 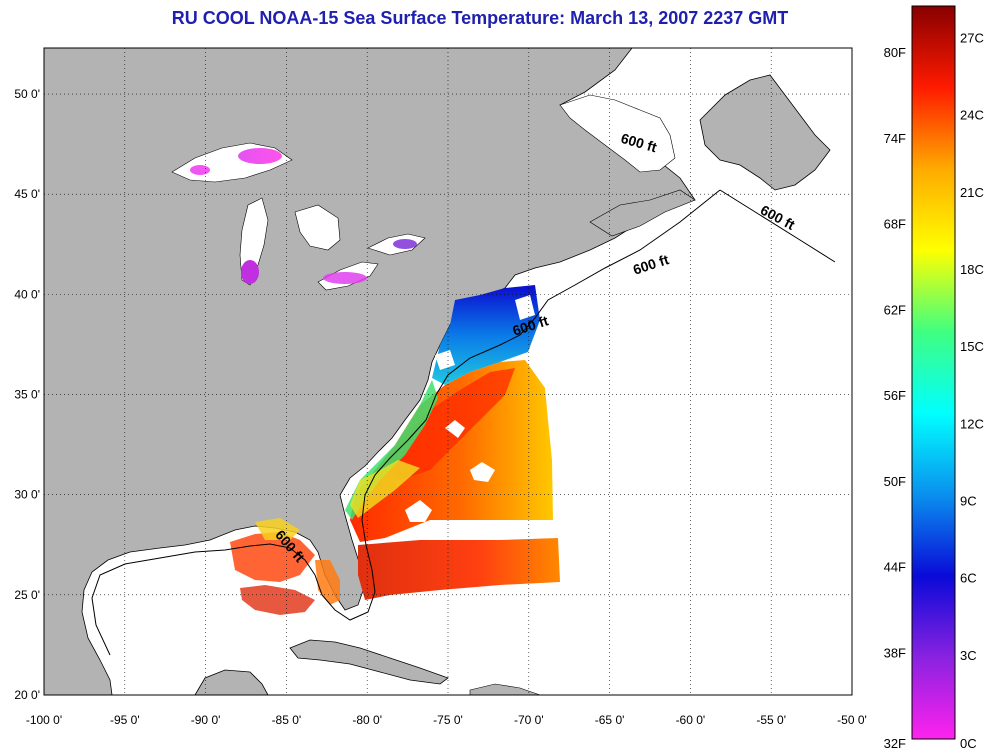 I want to click on colorbar-fahrenheit-label: 38F, so click(x=895, y=652).